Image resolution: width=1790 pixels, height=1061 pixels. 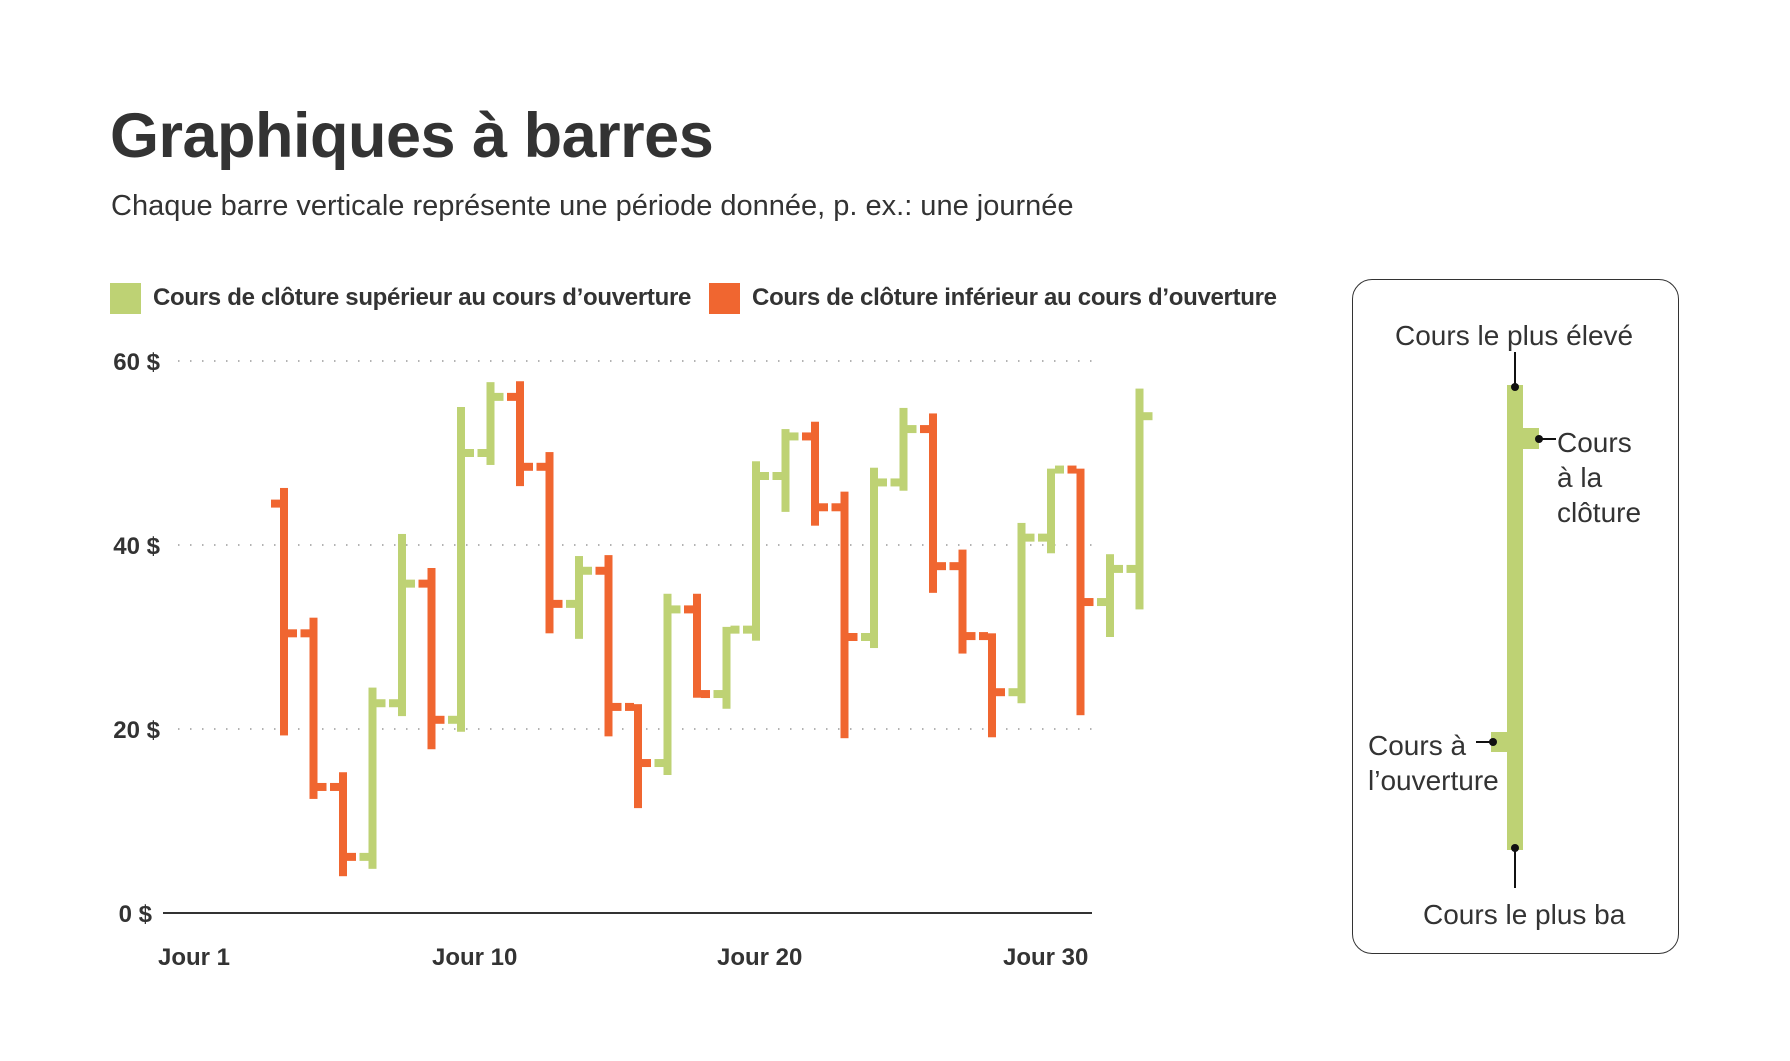 What do you see at coordinates (1599, 512) in the screenshot?
I see `key-close-label-3: clôture` at bounding box center [1599, 512].